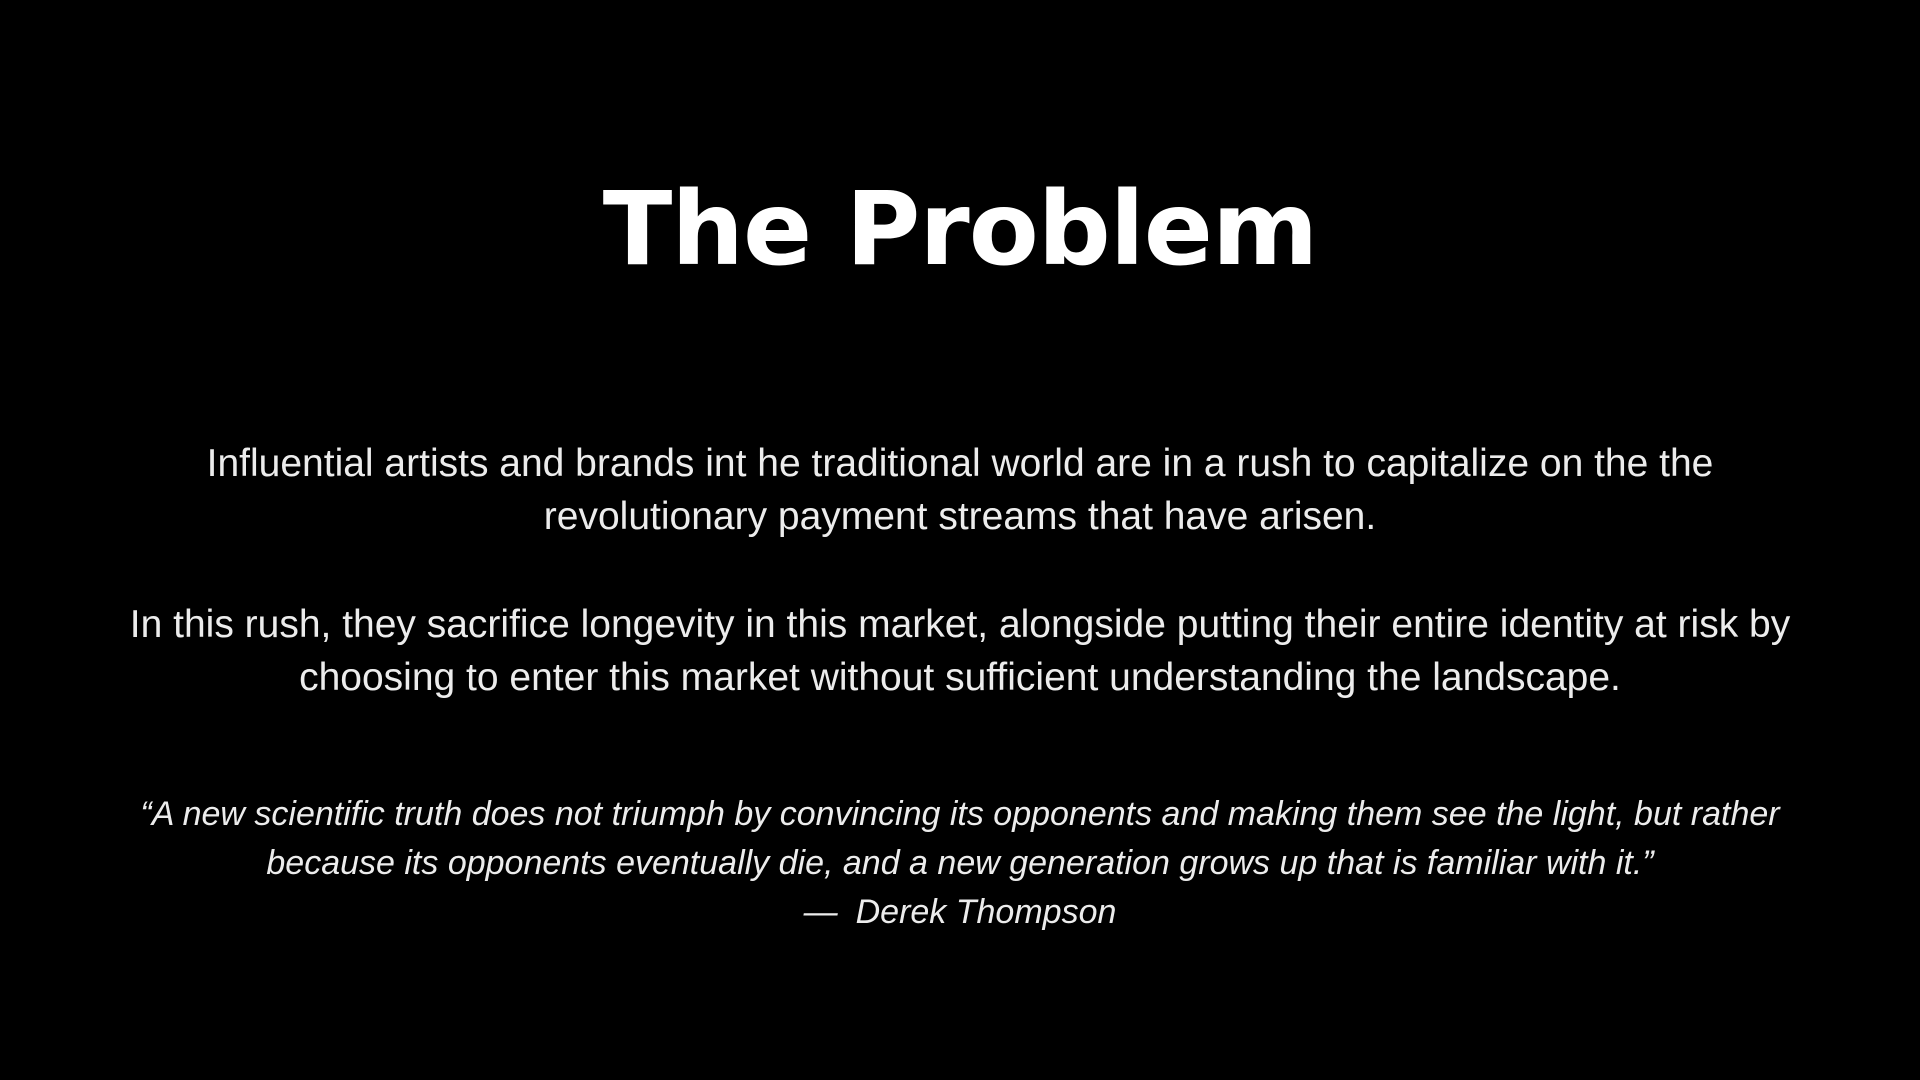 The height and width of the screenshot is (1080, 1920). What do you see at coordinates (986, 912) in the screenshot?
I see `attribution-name: Derek Thompson` at bounding box center [986, 912].